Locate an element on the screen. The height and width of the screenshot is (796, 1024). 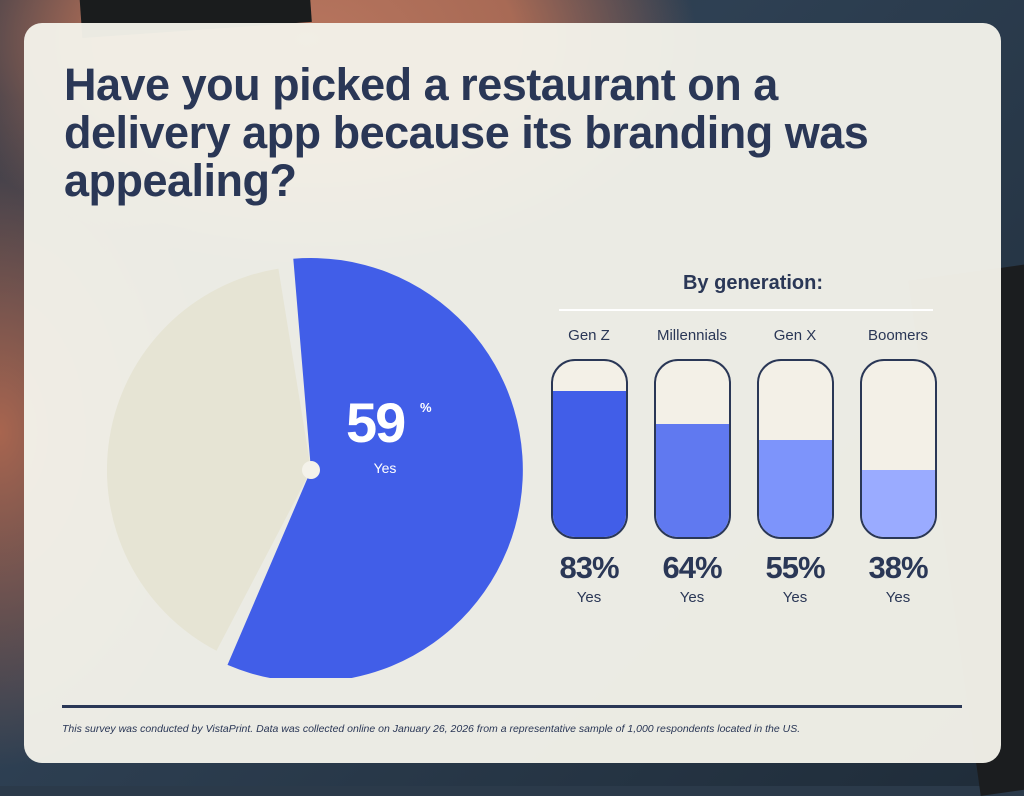
pie-center-dot is located at coordinates (311, 470).